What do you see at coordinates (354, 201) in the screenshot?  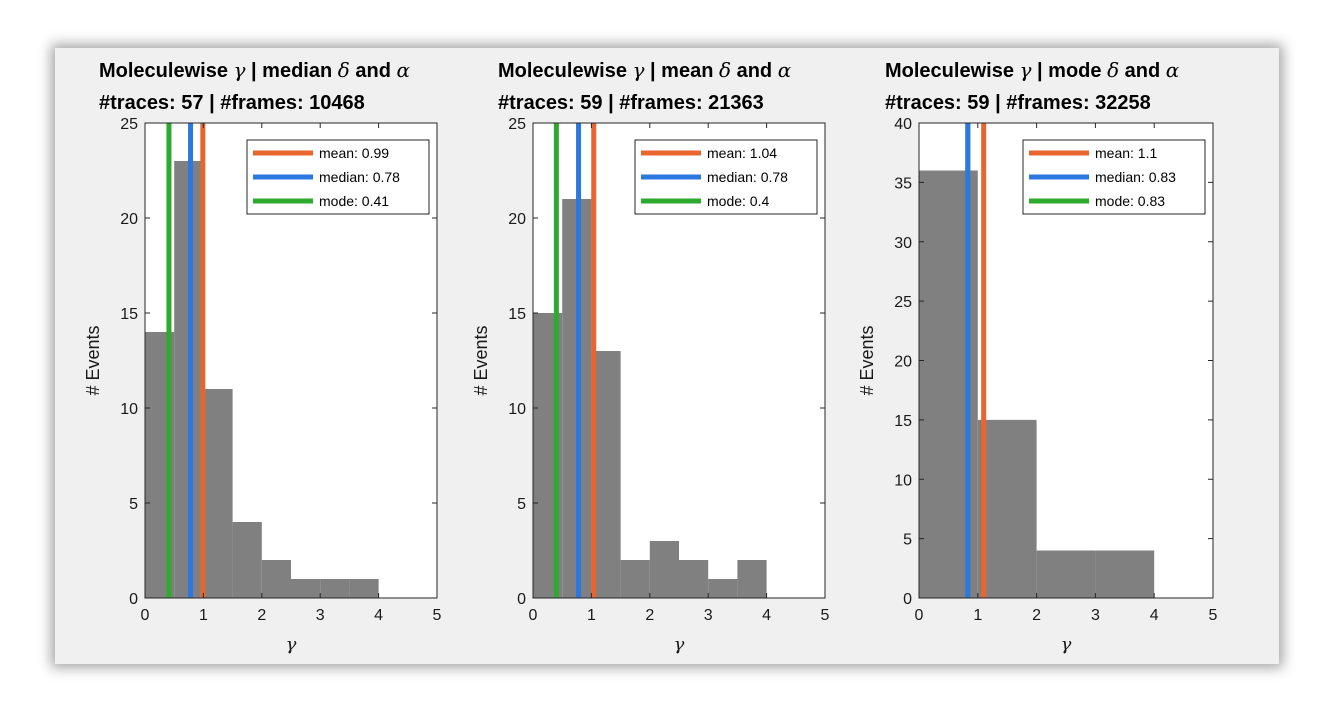 I see `legend-entry: mode: 0.41` at bounding box center [354, 201].